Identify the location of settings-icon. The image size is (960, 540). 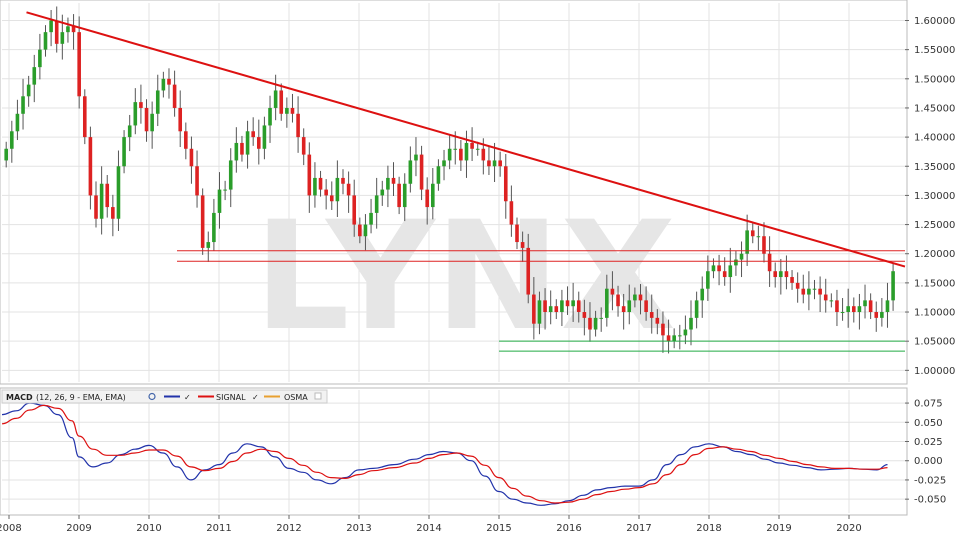
(152, 396).